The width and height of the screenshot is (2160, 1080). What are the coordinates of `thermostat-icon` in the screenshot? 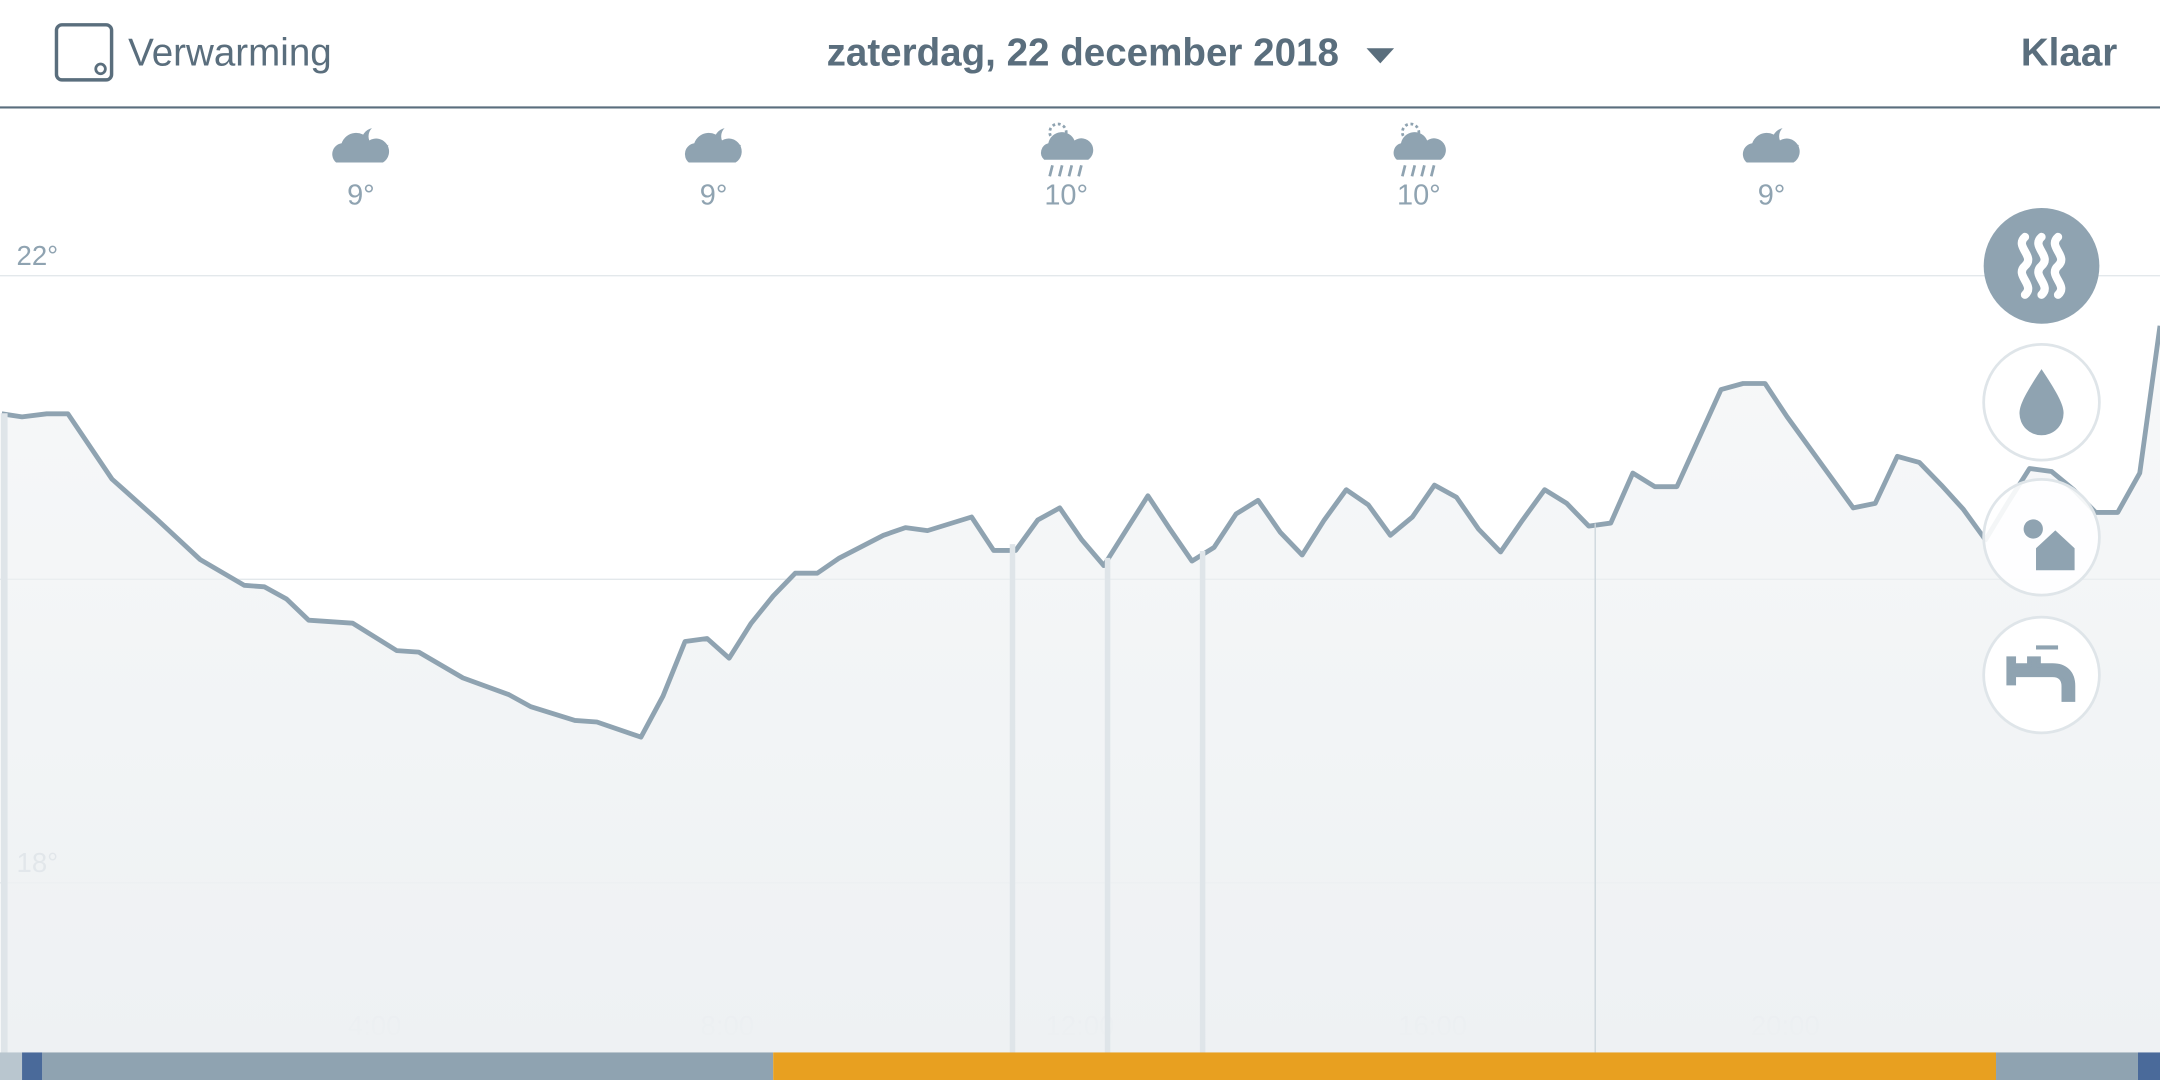 It's located at (84, 52).